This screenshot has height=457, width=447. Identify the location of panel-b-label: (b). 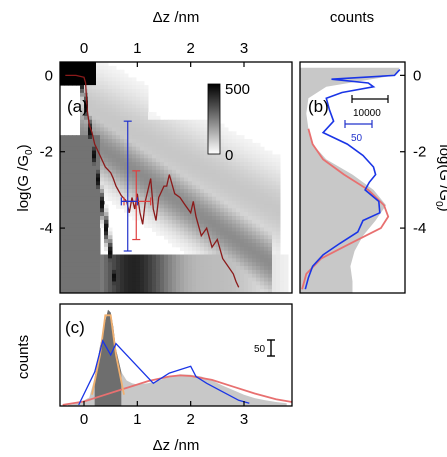
(318, 106).